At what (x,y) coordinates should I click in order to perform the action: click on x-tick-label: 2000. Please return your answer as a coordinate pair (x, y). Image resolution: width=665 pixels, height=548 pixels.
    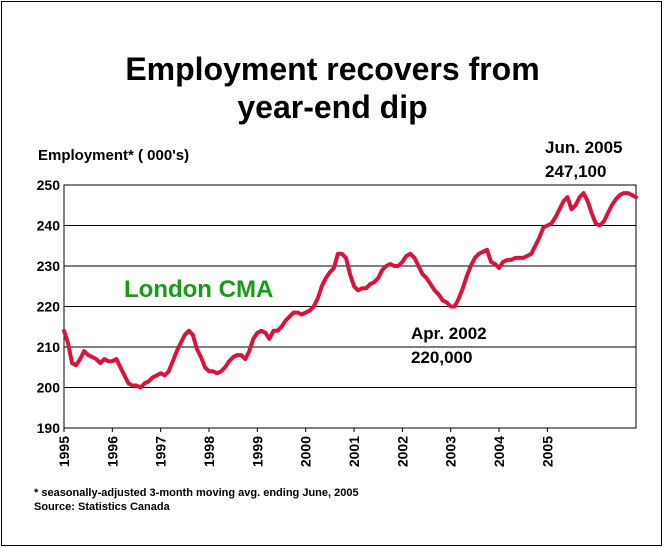
    Looking at the image, I should click on (306, 451).